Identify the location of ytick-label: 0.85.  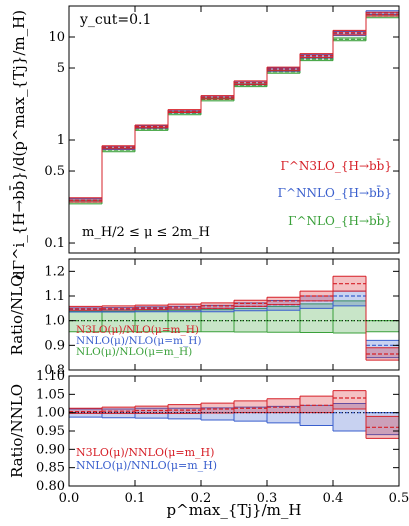
(50, 468).